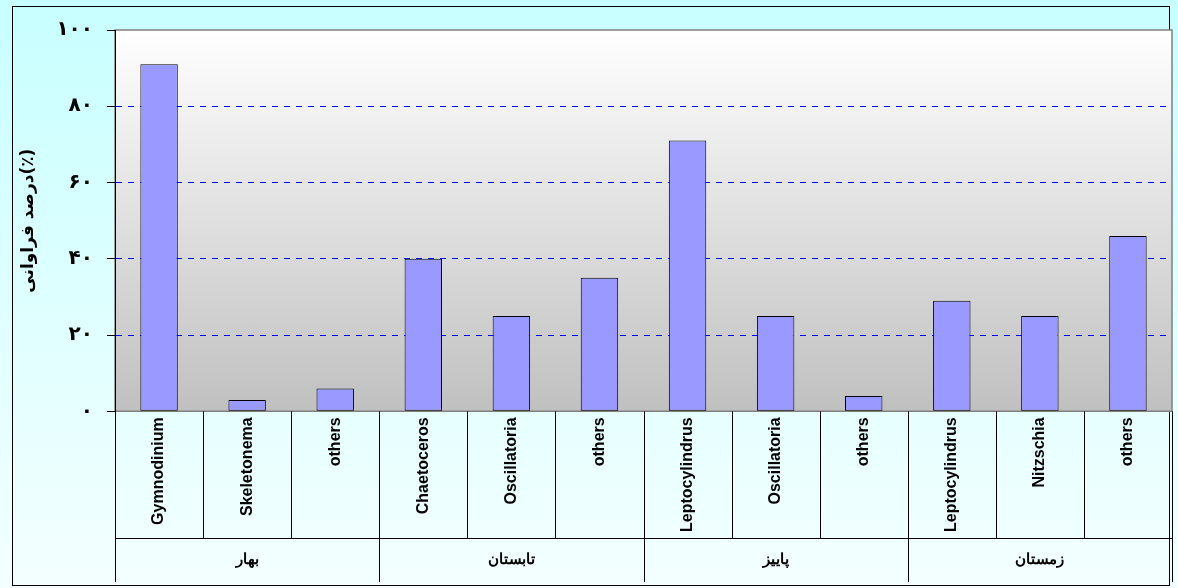 The height and width of the screenshot is (588, 1178). What do you see at coordinates (1040, 559) in the screenshot?
I see `text: زمستان` at bounding box center [1040, 559].